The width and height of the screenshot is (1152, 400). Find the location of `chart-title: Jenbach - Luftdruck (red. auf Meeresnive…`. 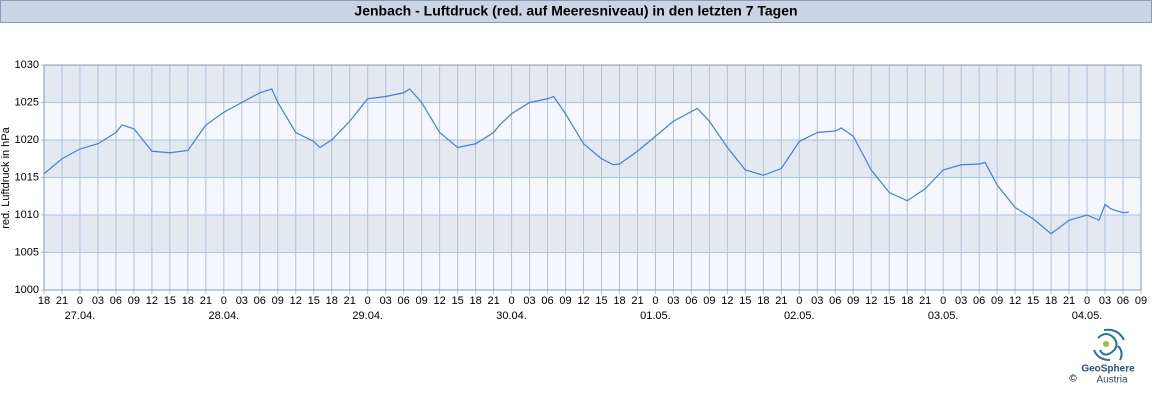

chart-title: Jenbach - Luftdruck (red. auf Meeresnive… is located at coordinates (575, 11).